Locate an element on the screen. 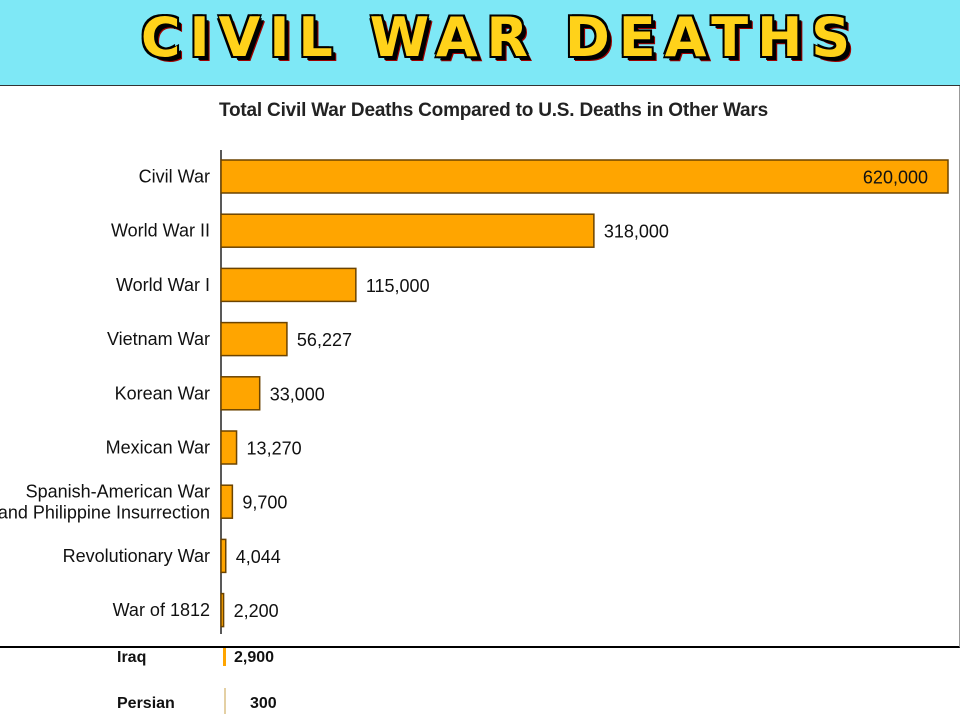 The width and height of the screenshot is (960, 720). extra-row-value-1: 300 is located at coordinates (263, 703).